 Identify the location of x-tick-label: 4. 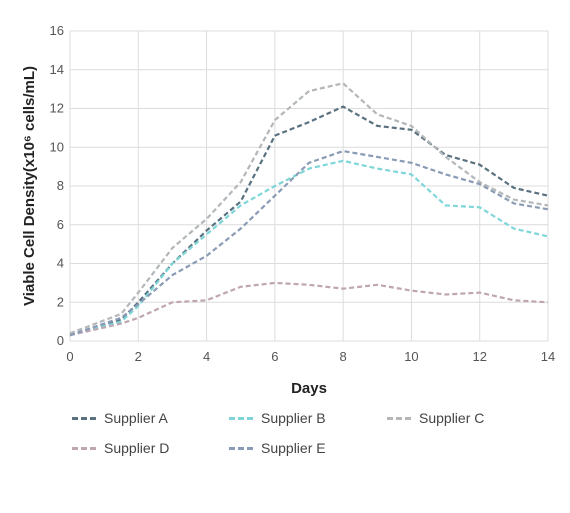
(206, 356).